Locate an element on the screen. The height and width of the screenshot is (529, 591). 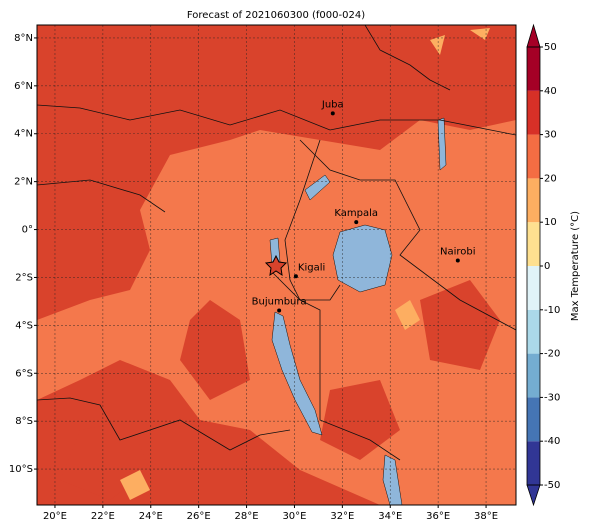
city-label: Nairobi is located at coordinates (458, 251).